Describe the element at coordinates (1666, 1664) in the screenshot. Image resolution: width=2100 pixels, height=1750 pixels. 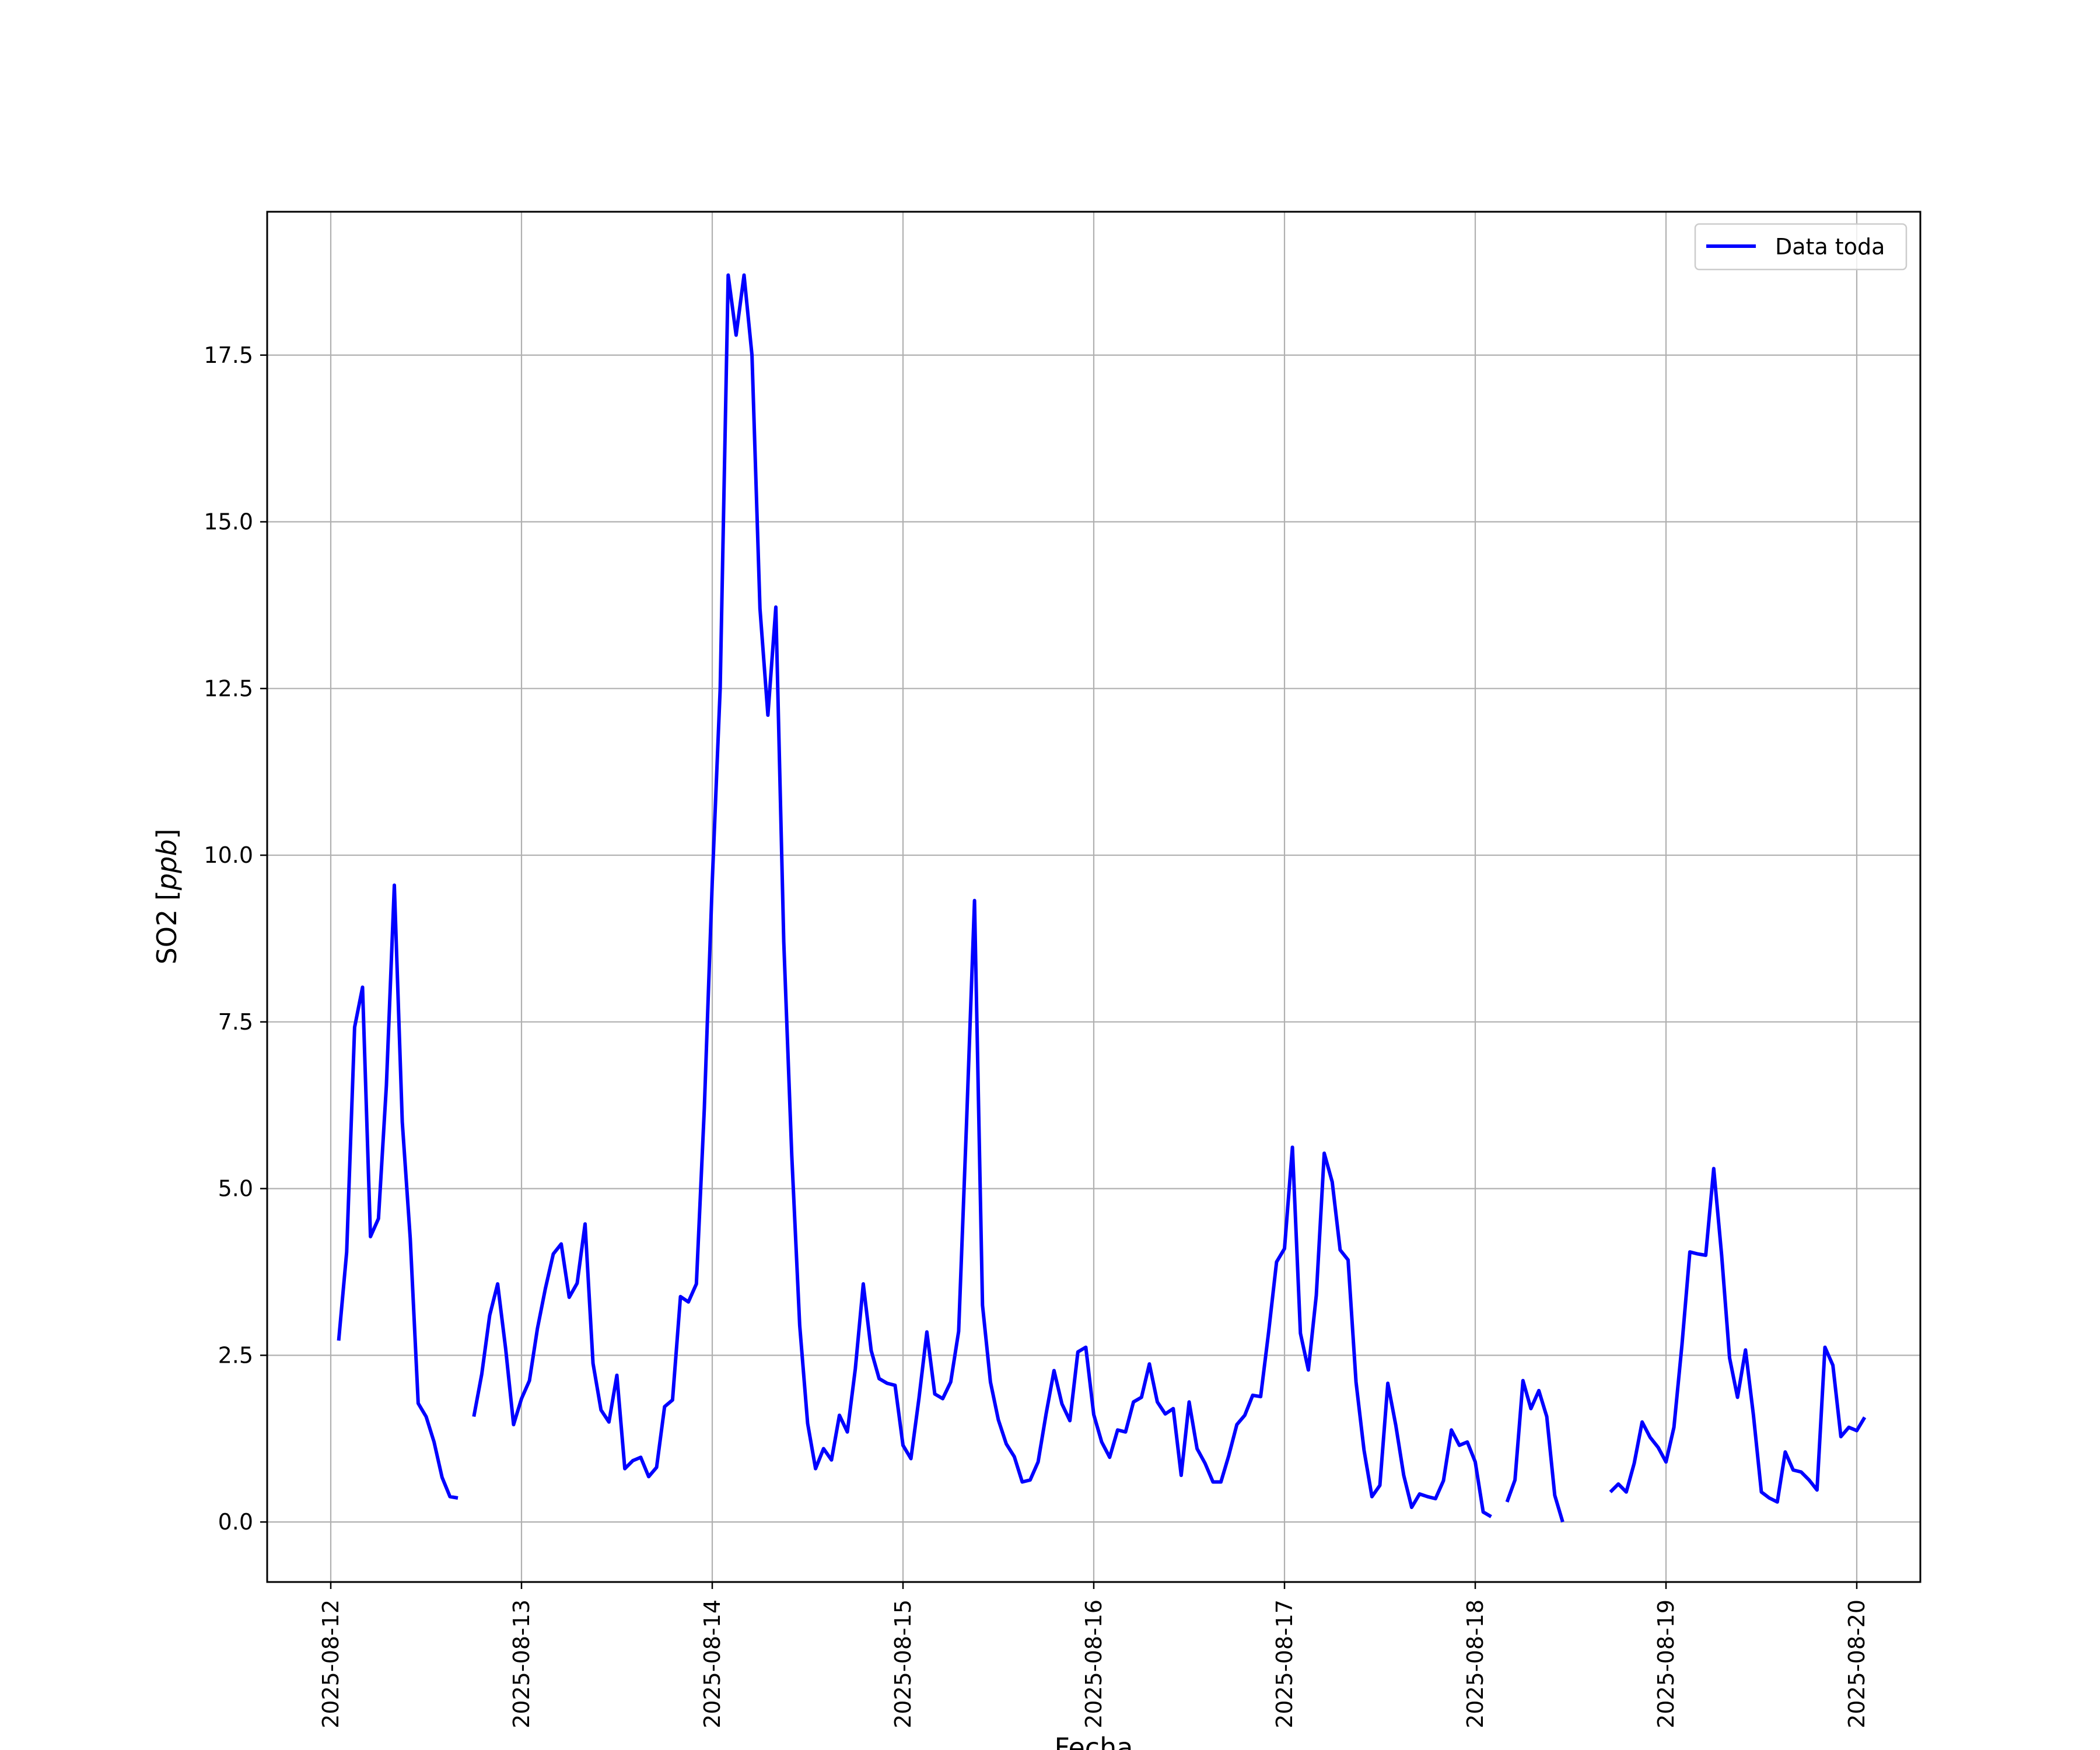
I see `x-tick-label: 2025-08-19` at that location.